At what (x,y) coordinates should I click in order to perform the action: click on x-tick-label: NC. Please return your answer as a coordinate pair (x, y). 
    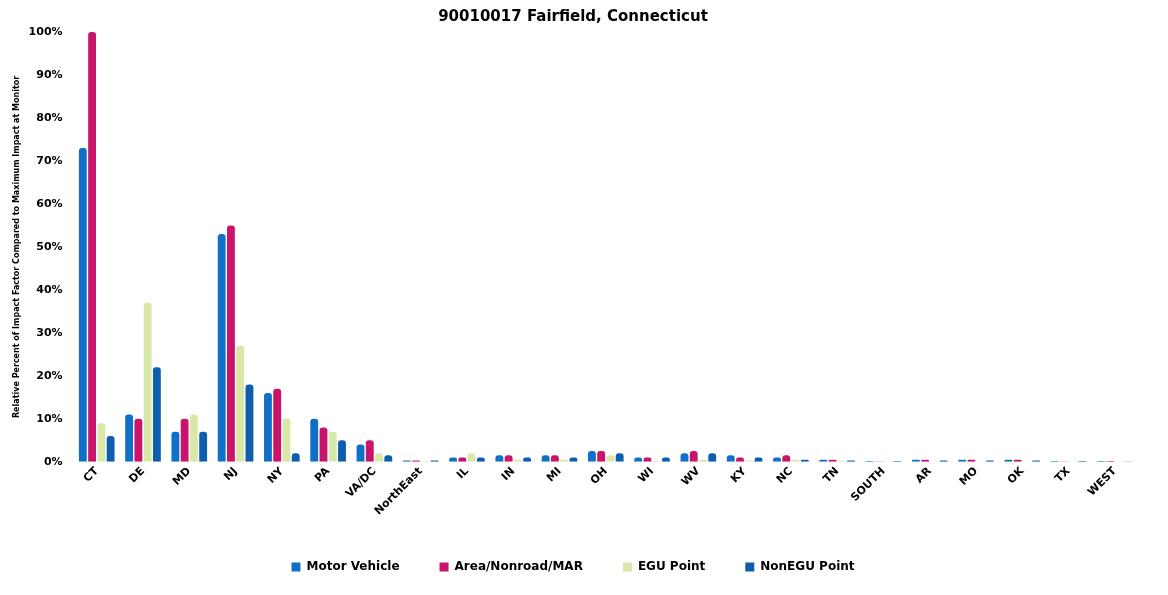
    Looking at the image, I should click on (784, 475).